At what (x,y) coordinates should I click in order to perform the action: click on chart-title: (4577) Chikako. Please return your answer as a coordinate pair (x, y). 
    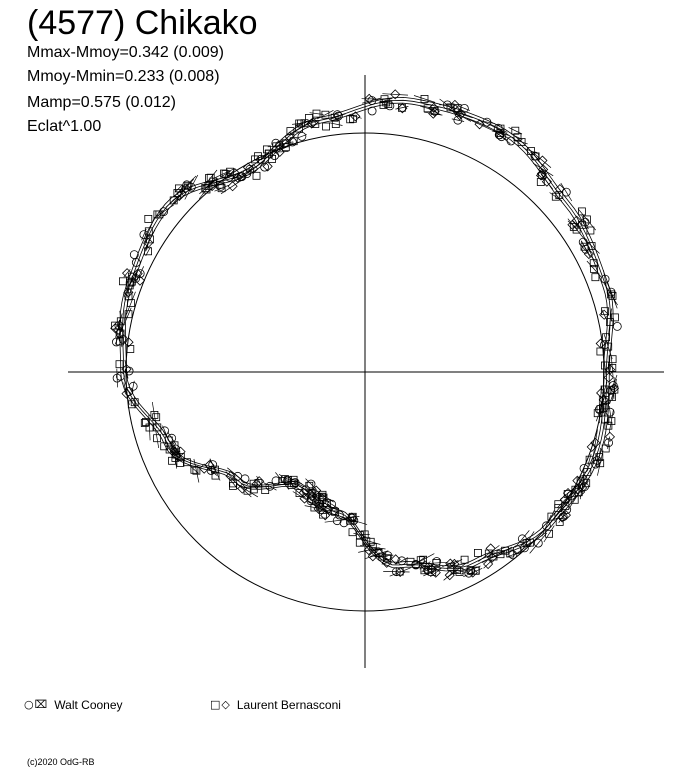
    Looking at the image, I should click on (142, 23).